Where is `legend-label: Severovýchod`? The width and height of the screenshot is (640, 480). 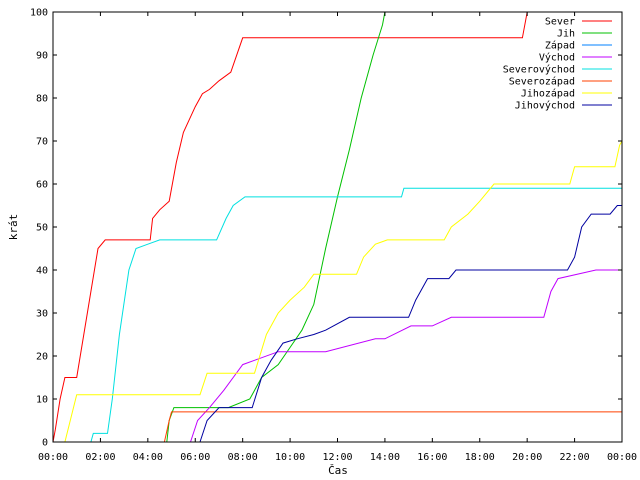 legend-label: Severovýchod is located at coordinates (539, 70).